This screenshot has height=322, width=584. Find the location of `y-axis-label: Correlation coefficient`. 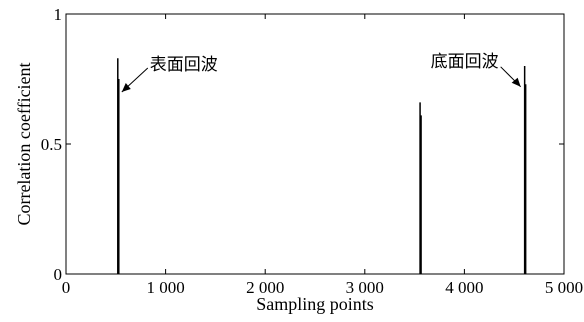

y-axis-label: Correlation coefficient is located at coordinates (24, 143).